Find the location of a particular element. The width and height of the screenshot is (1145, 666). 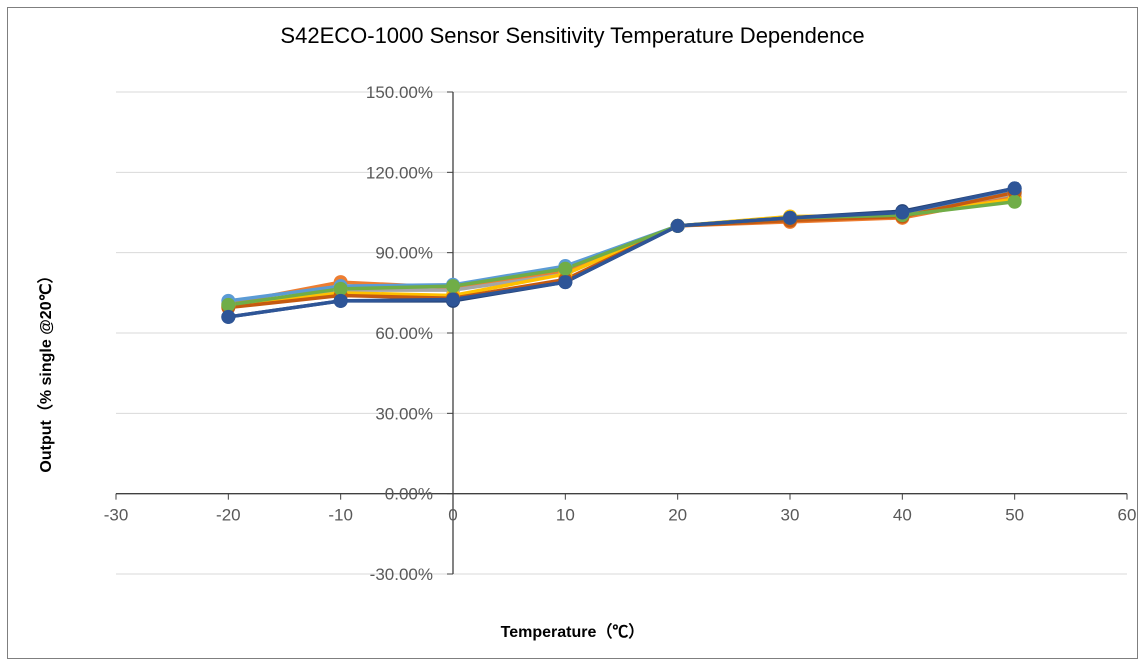

x-tick-label: 20 is located at coordinates (677, 515).